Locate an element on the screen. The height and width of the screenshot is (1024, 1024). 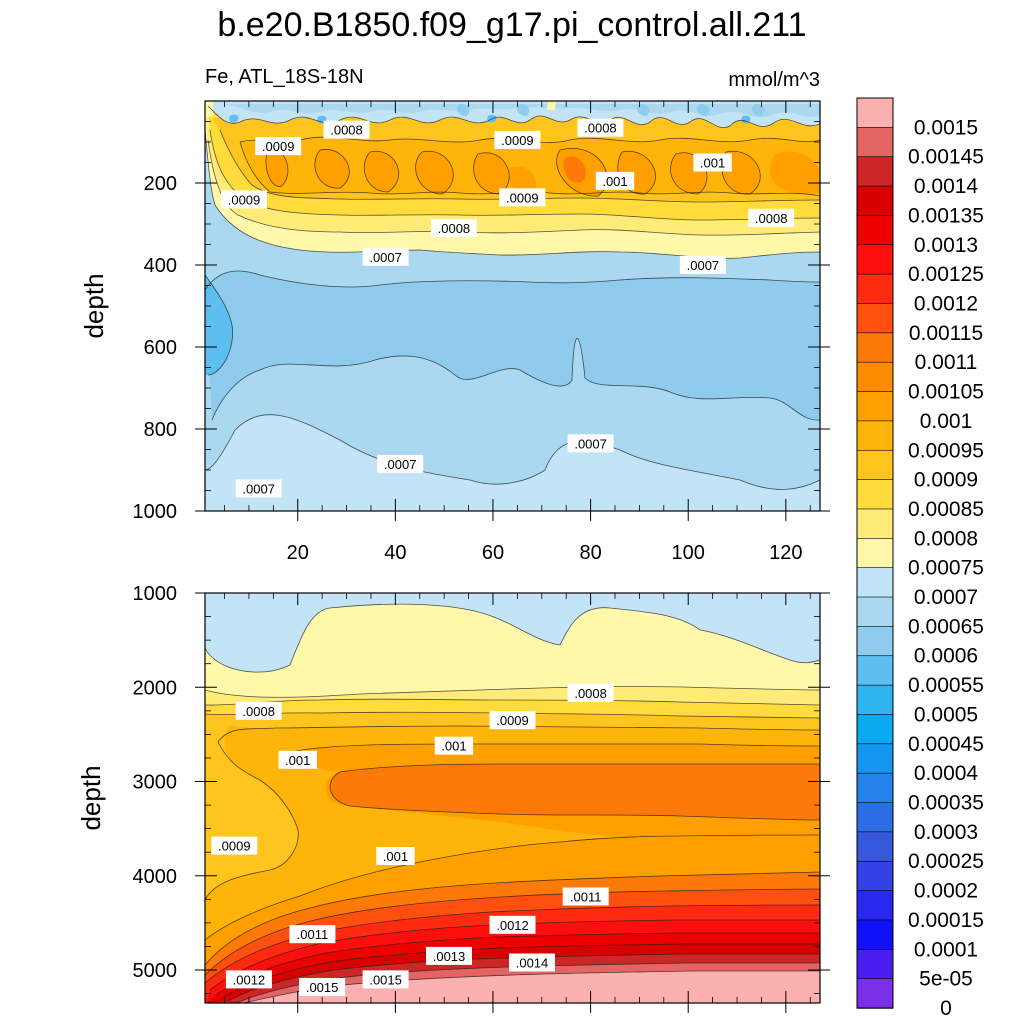
colorbar-label: 0.00085 is located at coordinates (946, 509).